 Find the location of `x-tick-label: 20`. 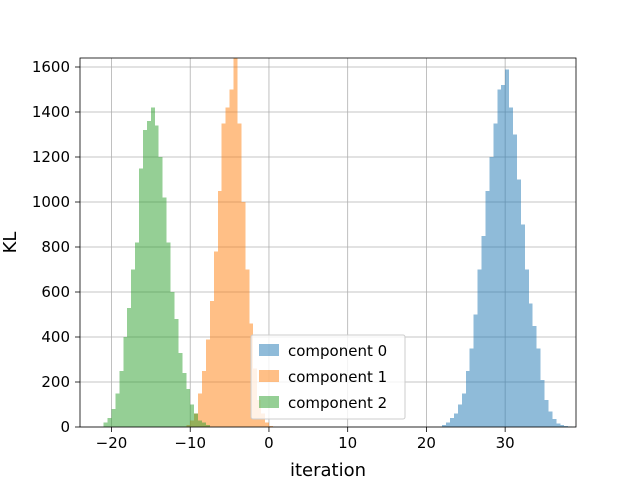

x-tick-label: 20 is located at coordinates (426, 443).